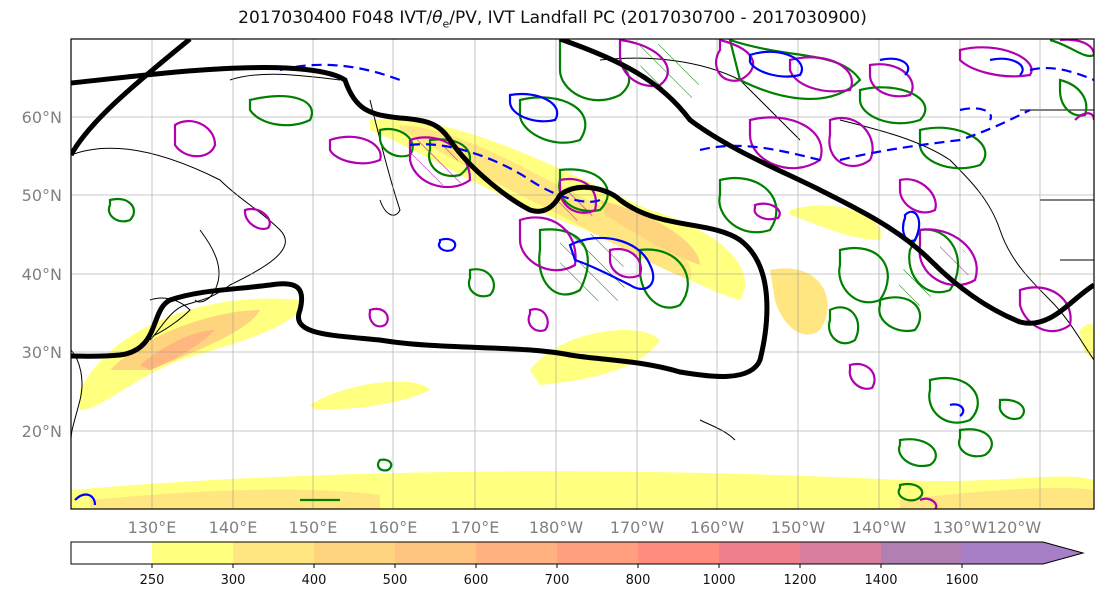  Describe the element at coordinates (557, 580) in the screenshot. I see `colorbar-tick-label: 700` at that location.